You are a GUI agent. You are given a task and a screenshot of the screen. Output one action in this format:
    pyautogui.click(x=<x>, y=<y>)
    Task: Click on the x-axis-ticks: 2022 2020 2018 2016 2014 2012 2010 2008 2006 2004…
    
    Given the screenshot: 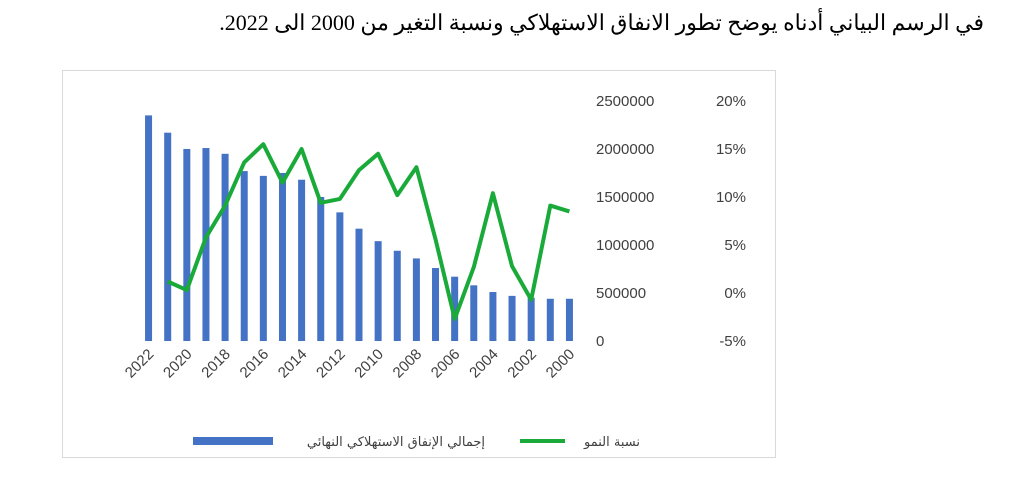 What is the action you would take?
    pyautogui.click(x=350, y=364)
    